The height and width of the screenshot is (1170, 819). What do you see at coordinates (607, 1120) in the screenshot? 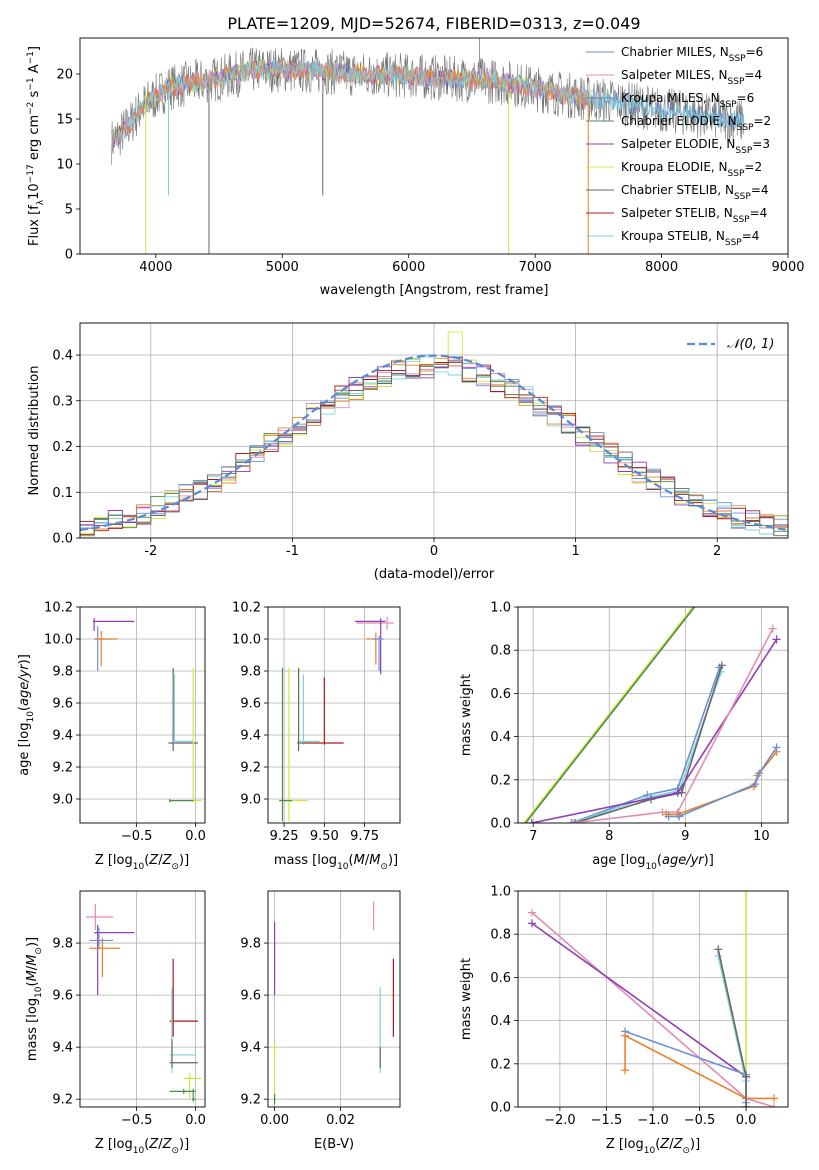
I see `x-tick-label: −1.5` at bounding box center [607, 1120].